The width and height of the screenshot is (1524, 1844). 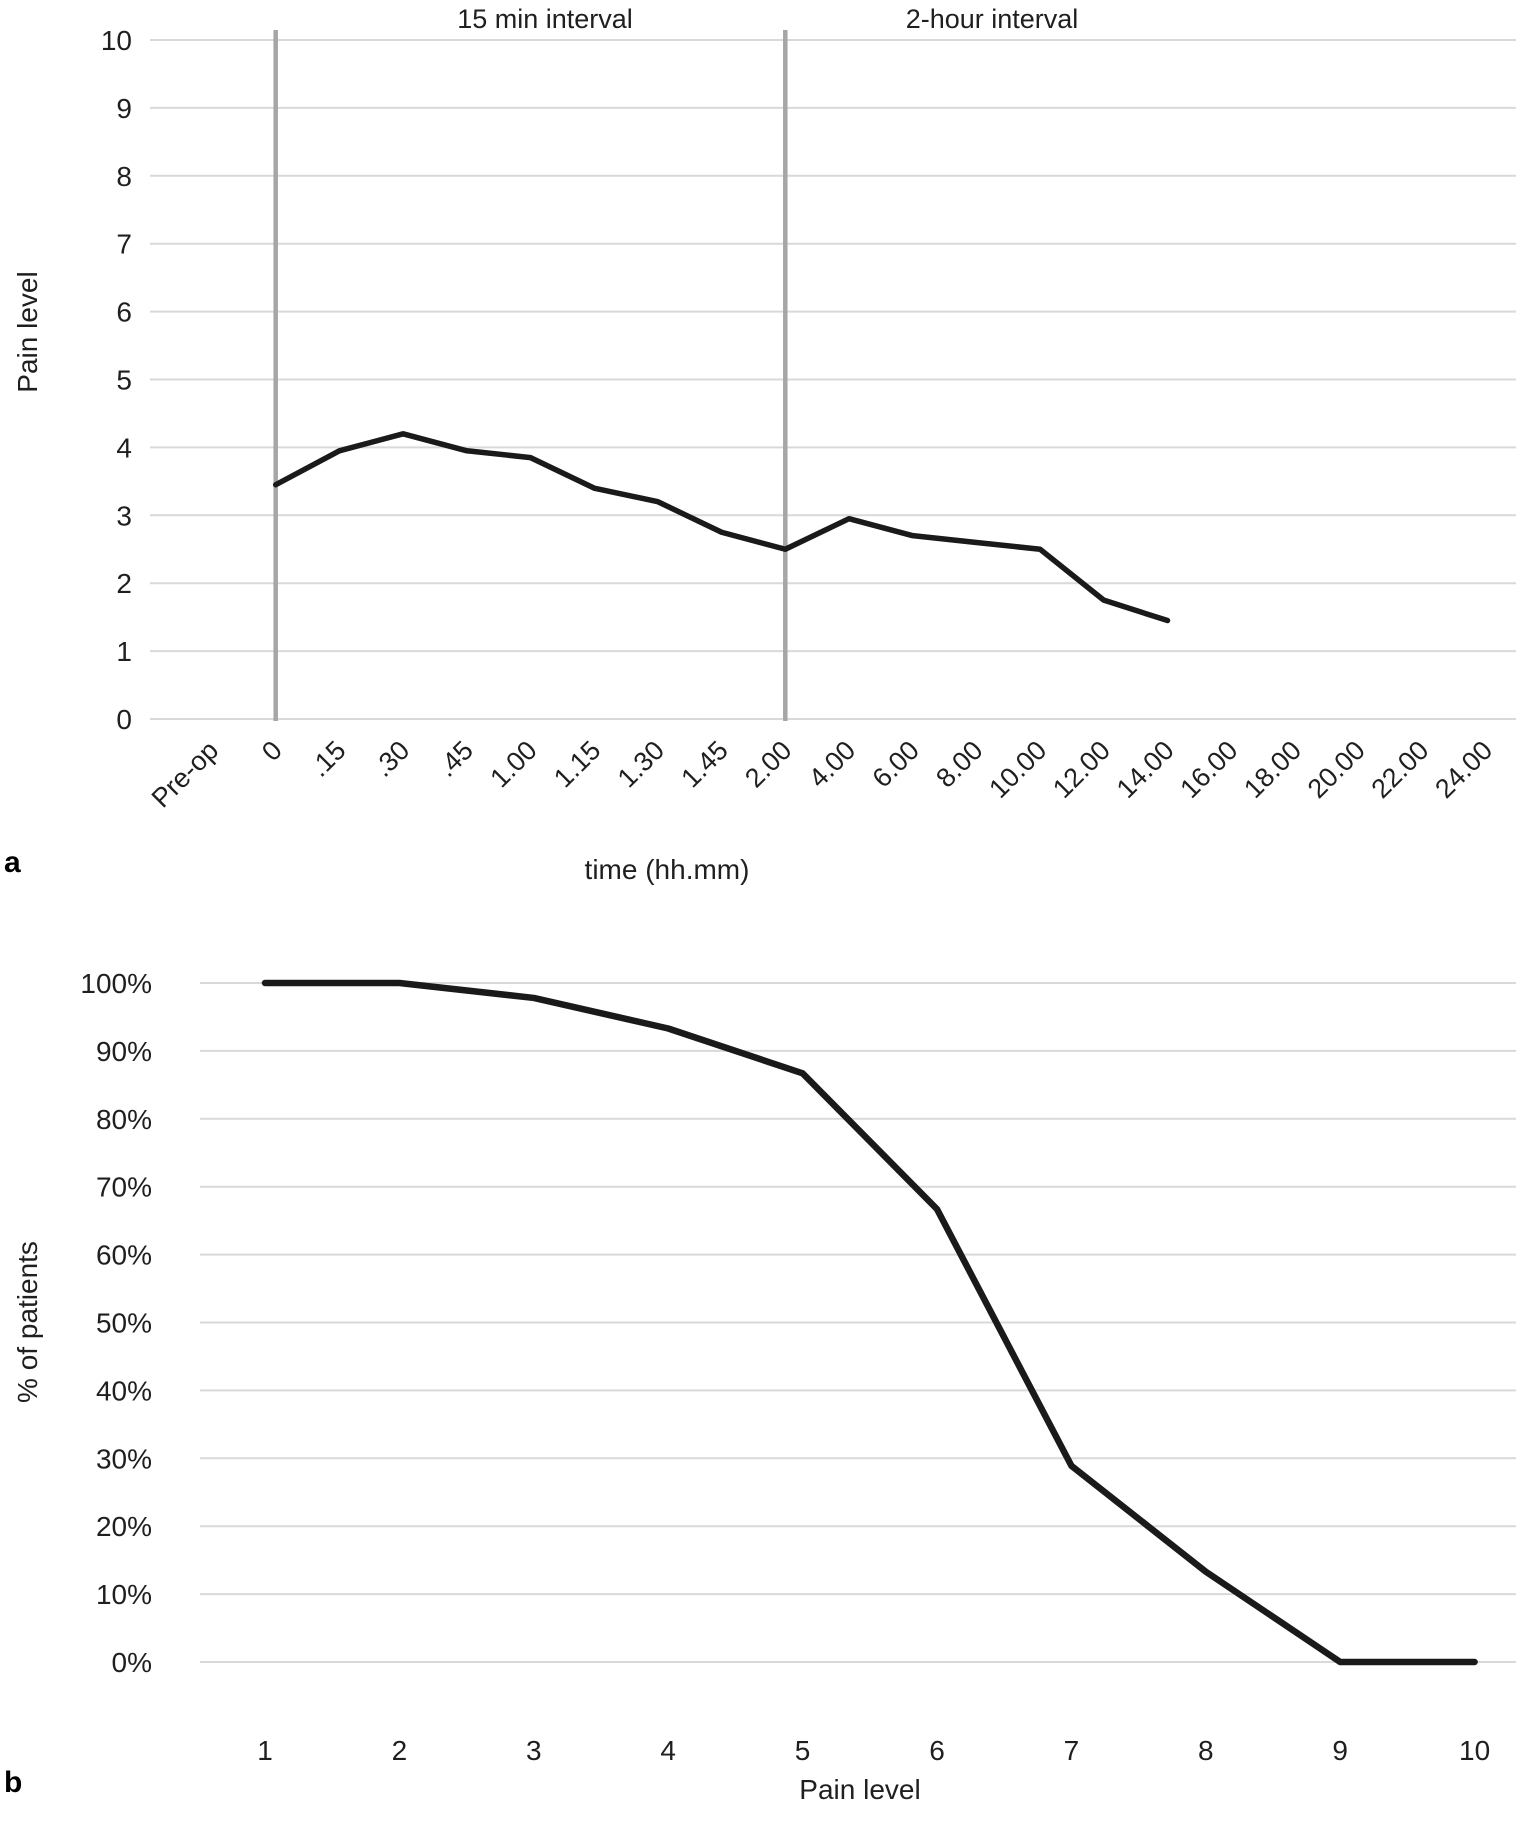 What do you see at coordinates (13, 1782) in the screenshot?
I see `panel-b-label: b` at bounding box center [13, 1782].